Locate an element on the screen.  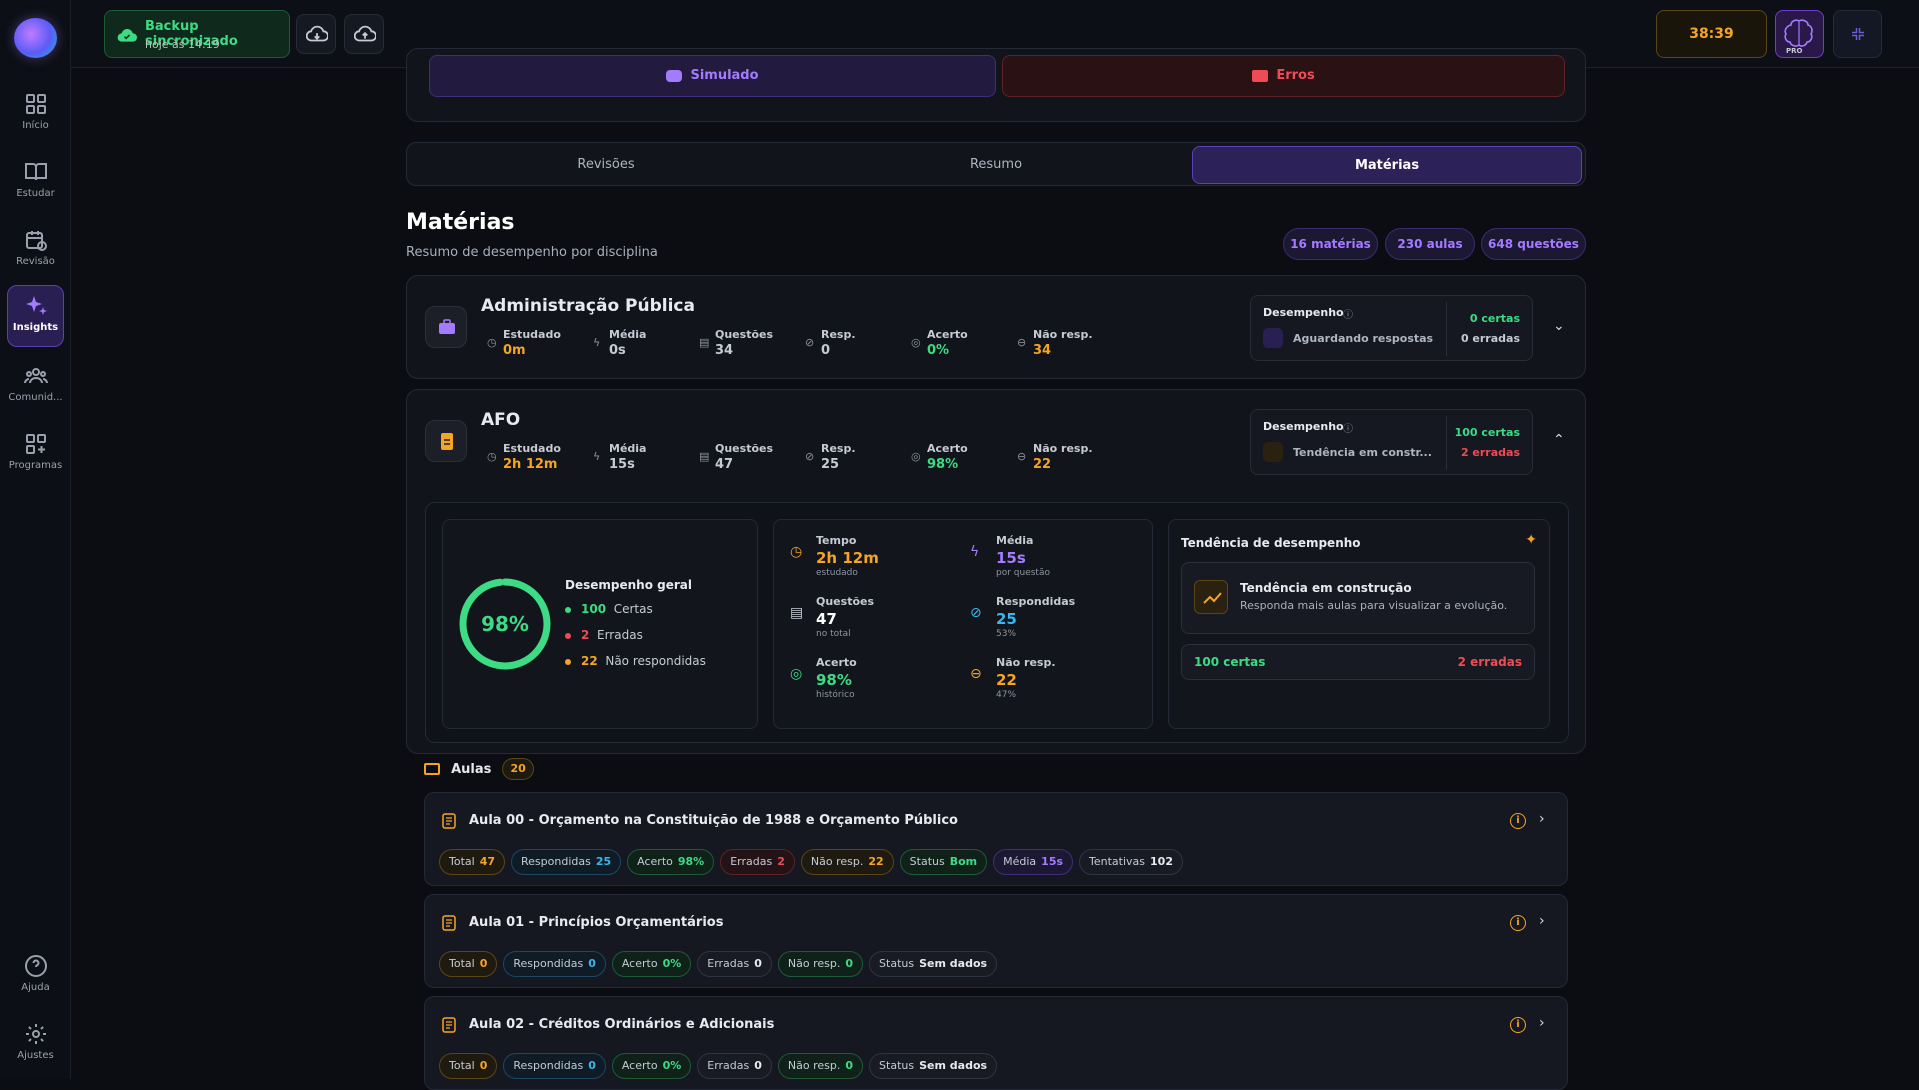
collapse-icon is located at coordinates (1858, 34).